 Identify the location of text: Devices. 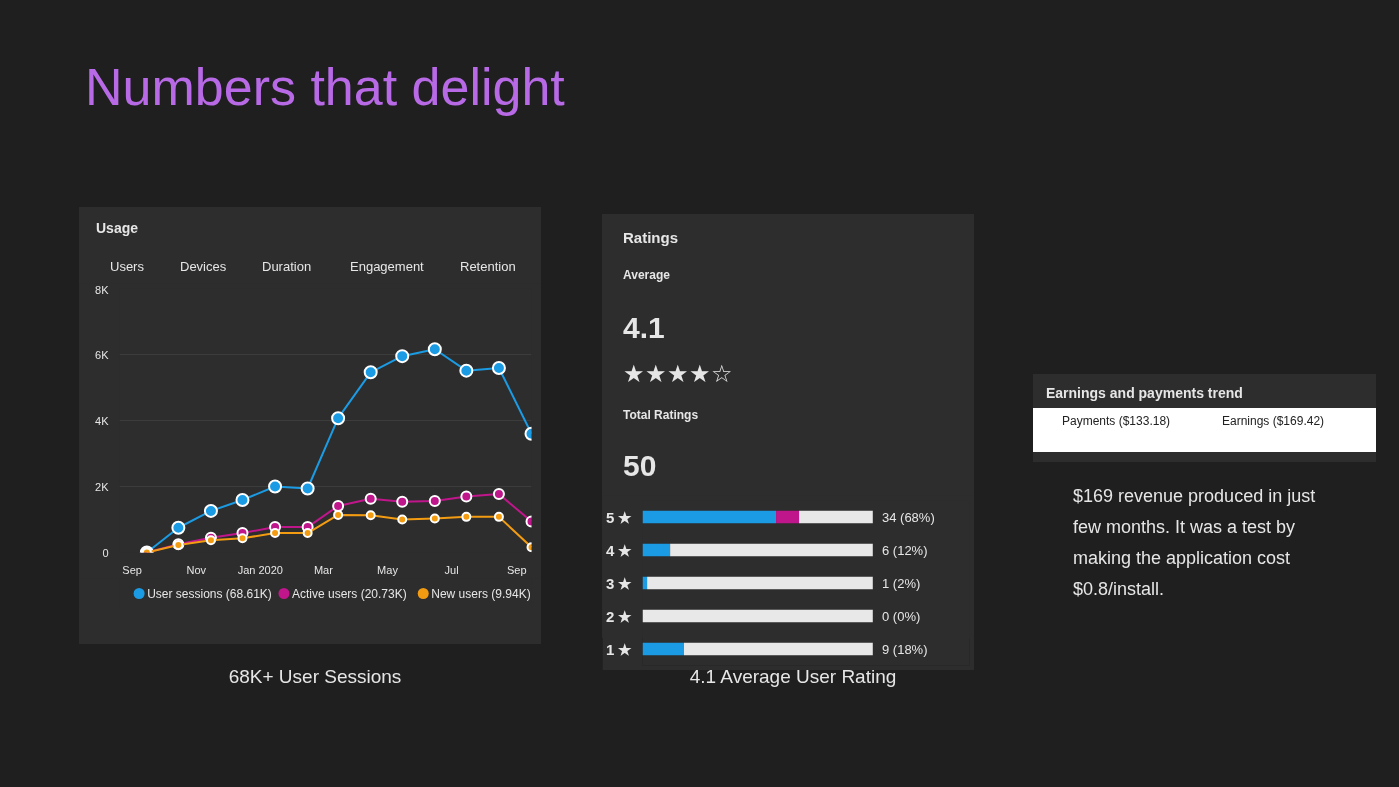
(203, 267).